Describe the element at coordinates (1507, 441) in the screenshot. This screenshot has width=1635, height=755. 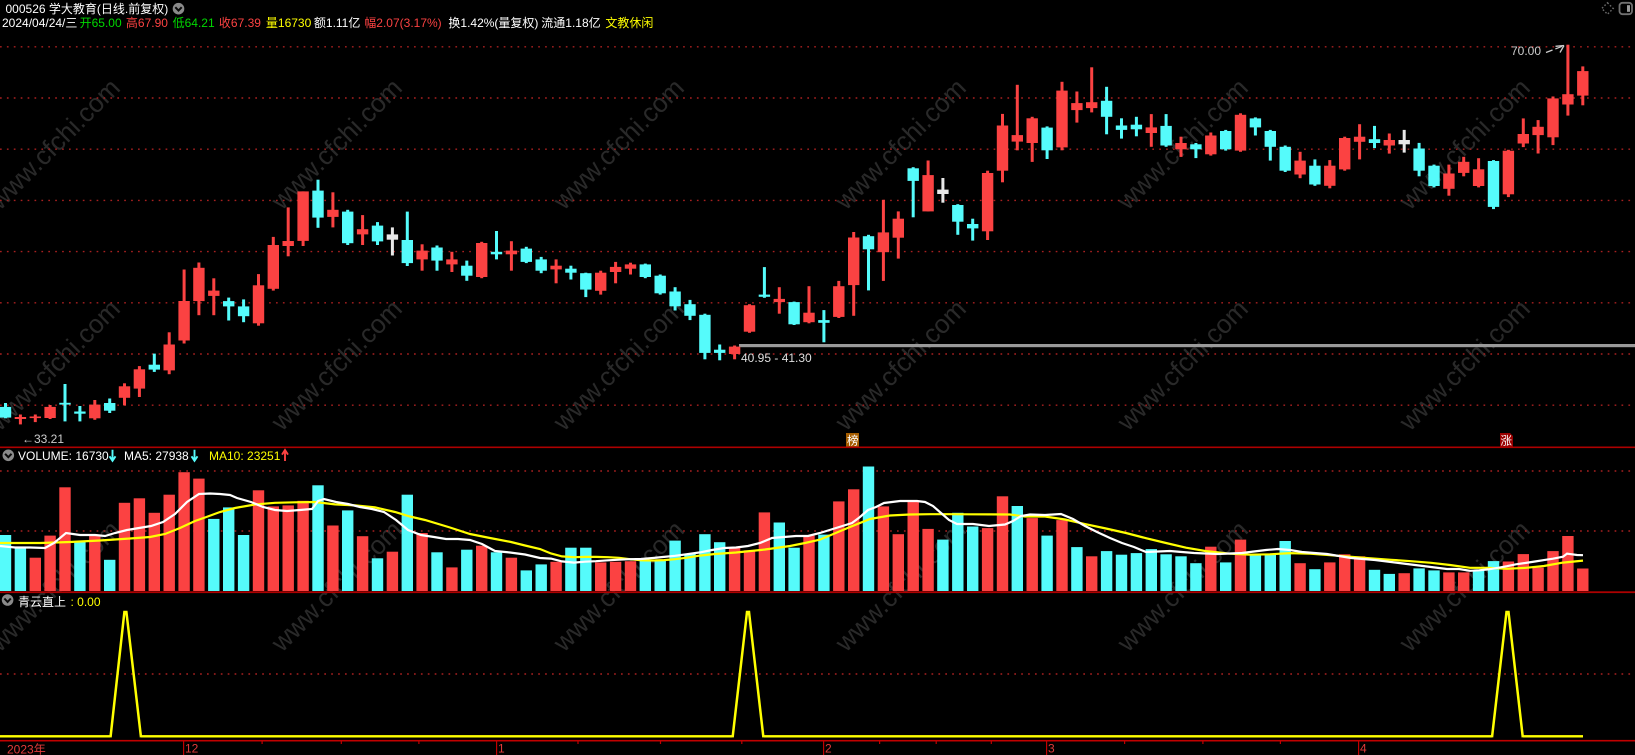
I see `svg-text: 涨` at that location.